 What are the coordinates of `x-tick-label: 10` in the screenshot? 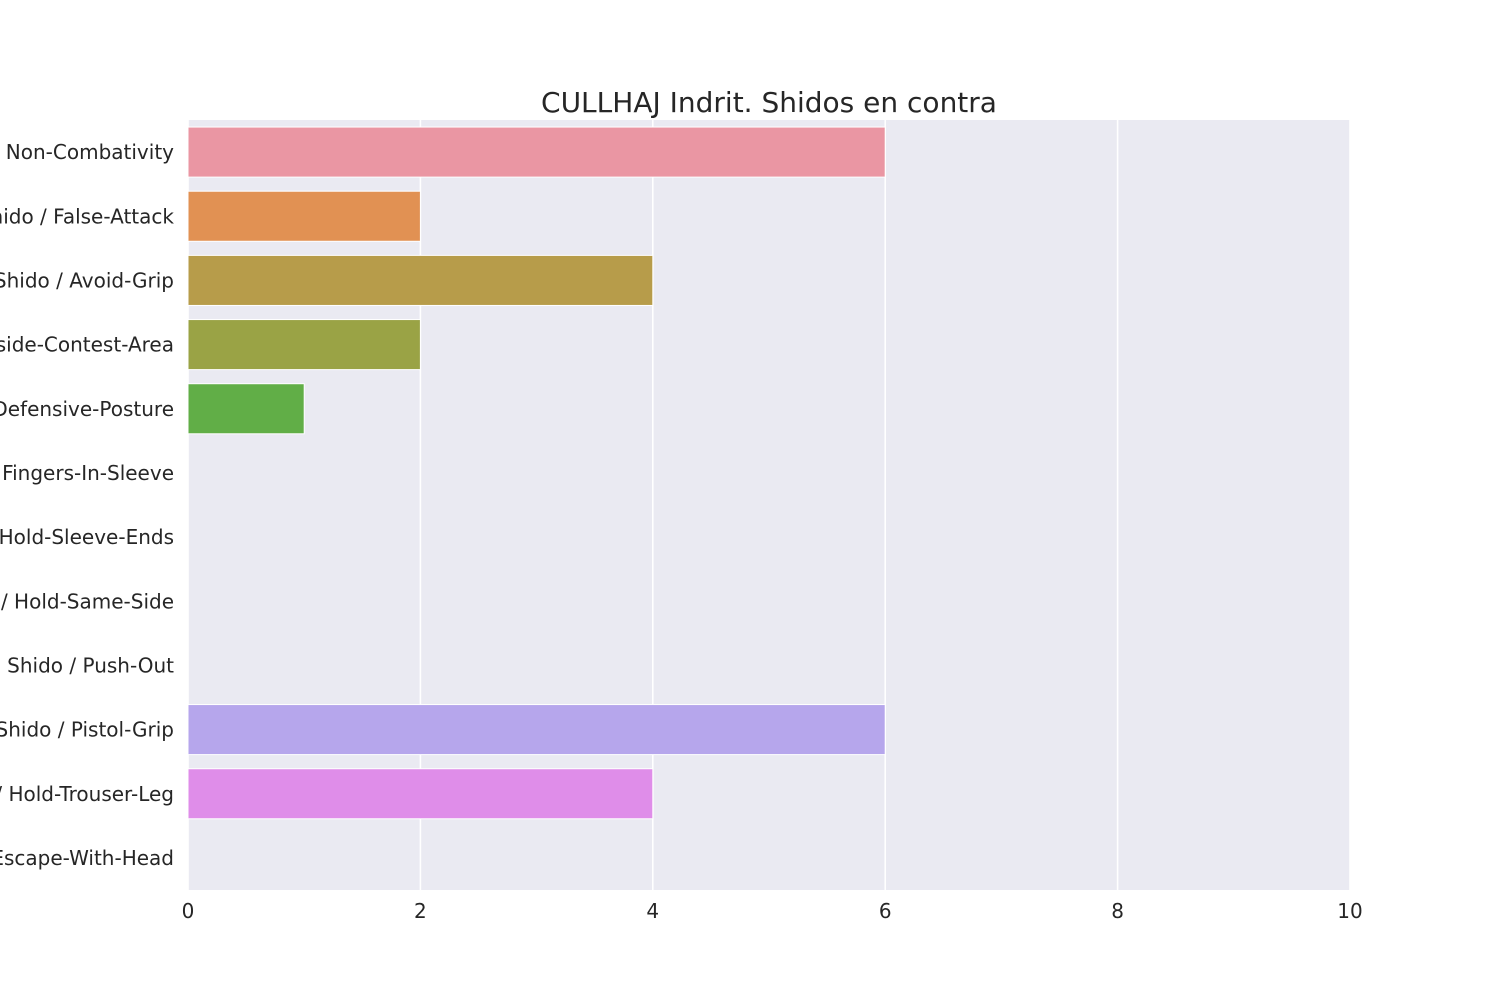 It's located at (1349, 911).